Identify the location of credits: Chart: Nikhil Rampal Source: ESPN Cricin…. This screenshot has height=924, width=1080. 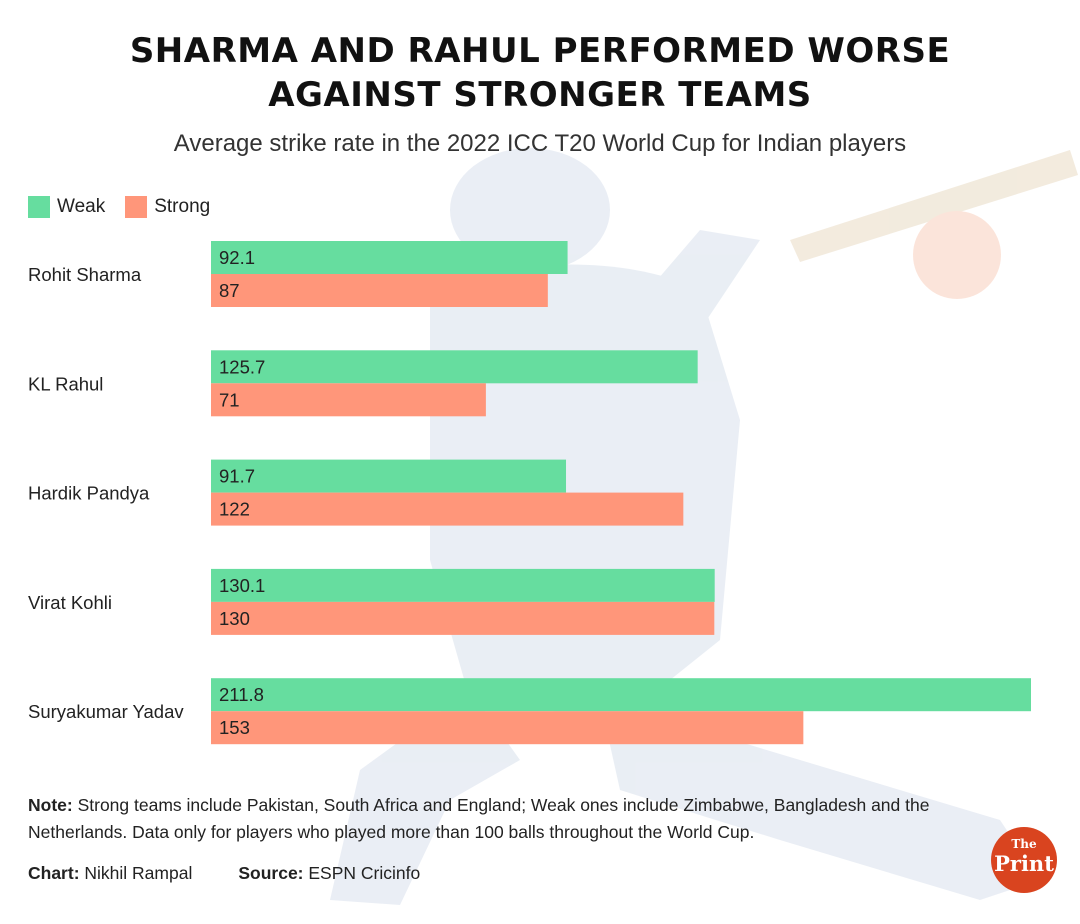
(247, 873).